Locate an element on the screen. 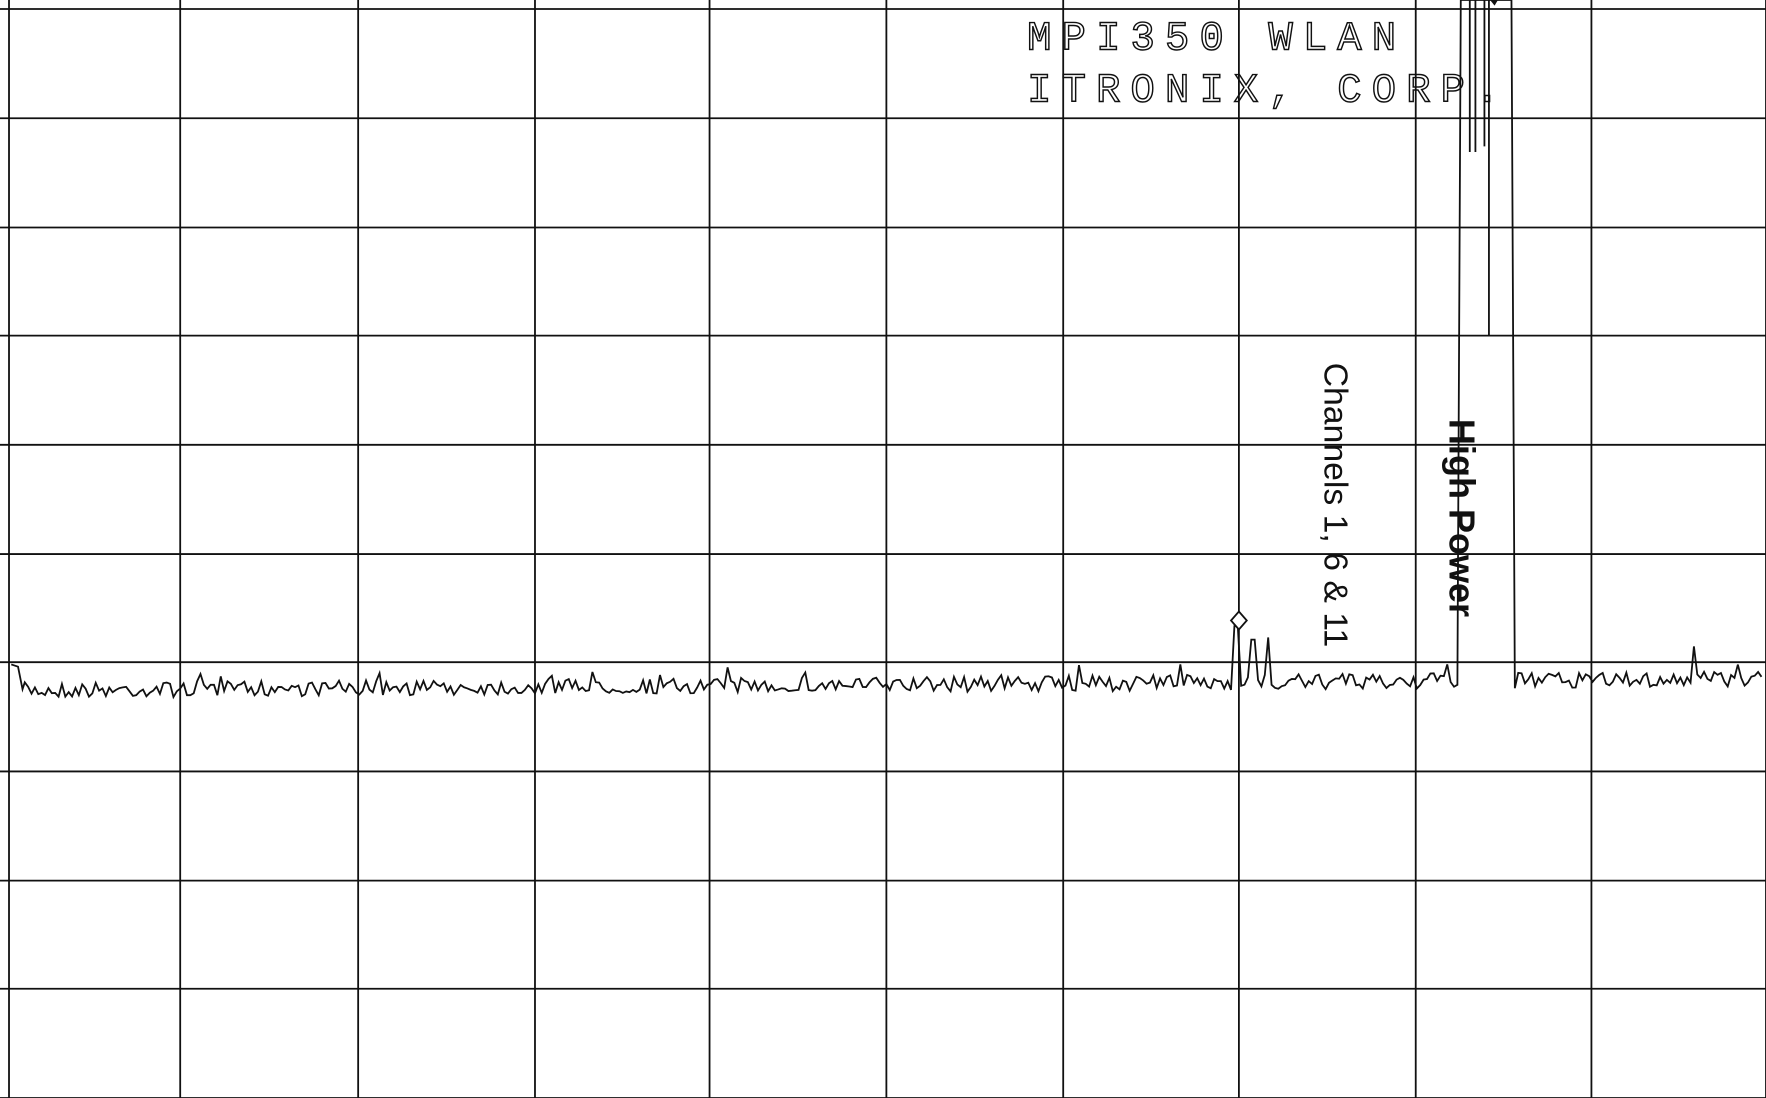 This screenshot has width=1766, height=1098. channels-label: Channels 1, 6 & 11 is located at coordinates (1335, 505).